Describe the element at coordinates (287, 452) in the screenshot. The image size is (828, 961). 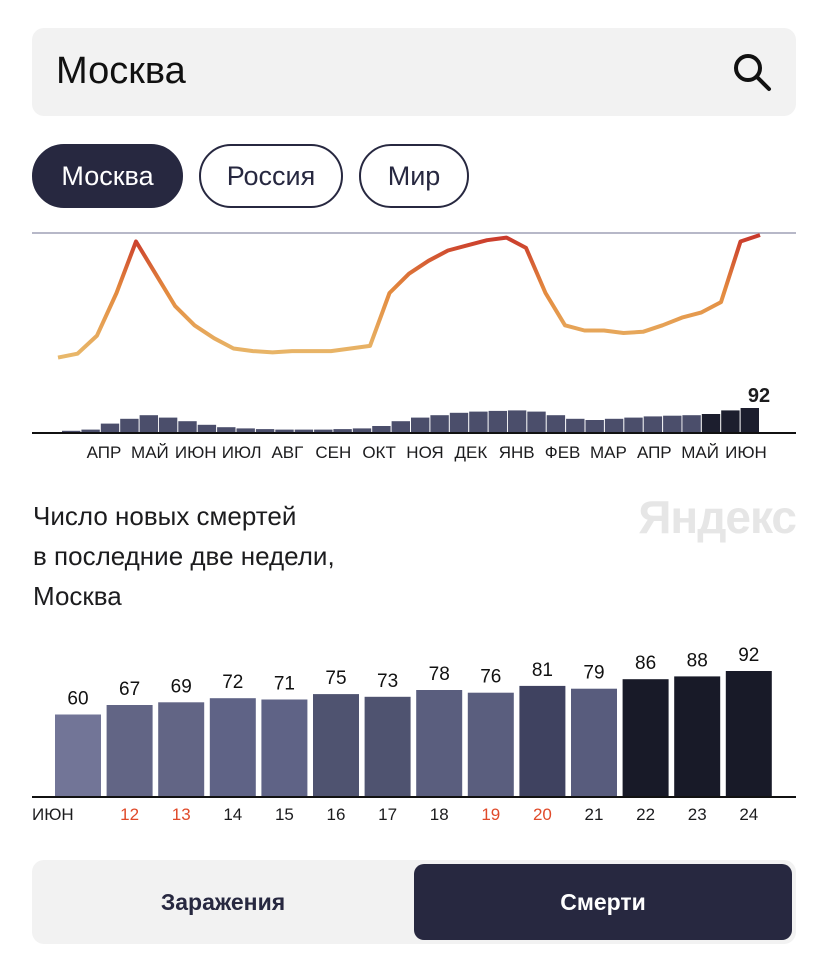
I see `month-label: АВГ` at that location.